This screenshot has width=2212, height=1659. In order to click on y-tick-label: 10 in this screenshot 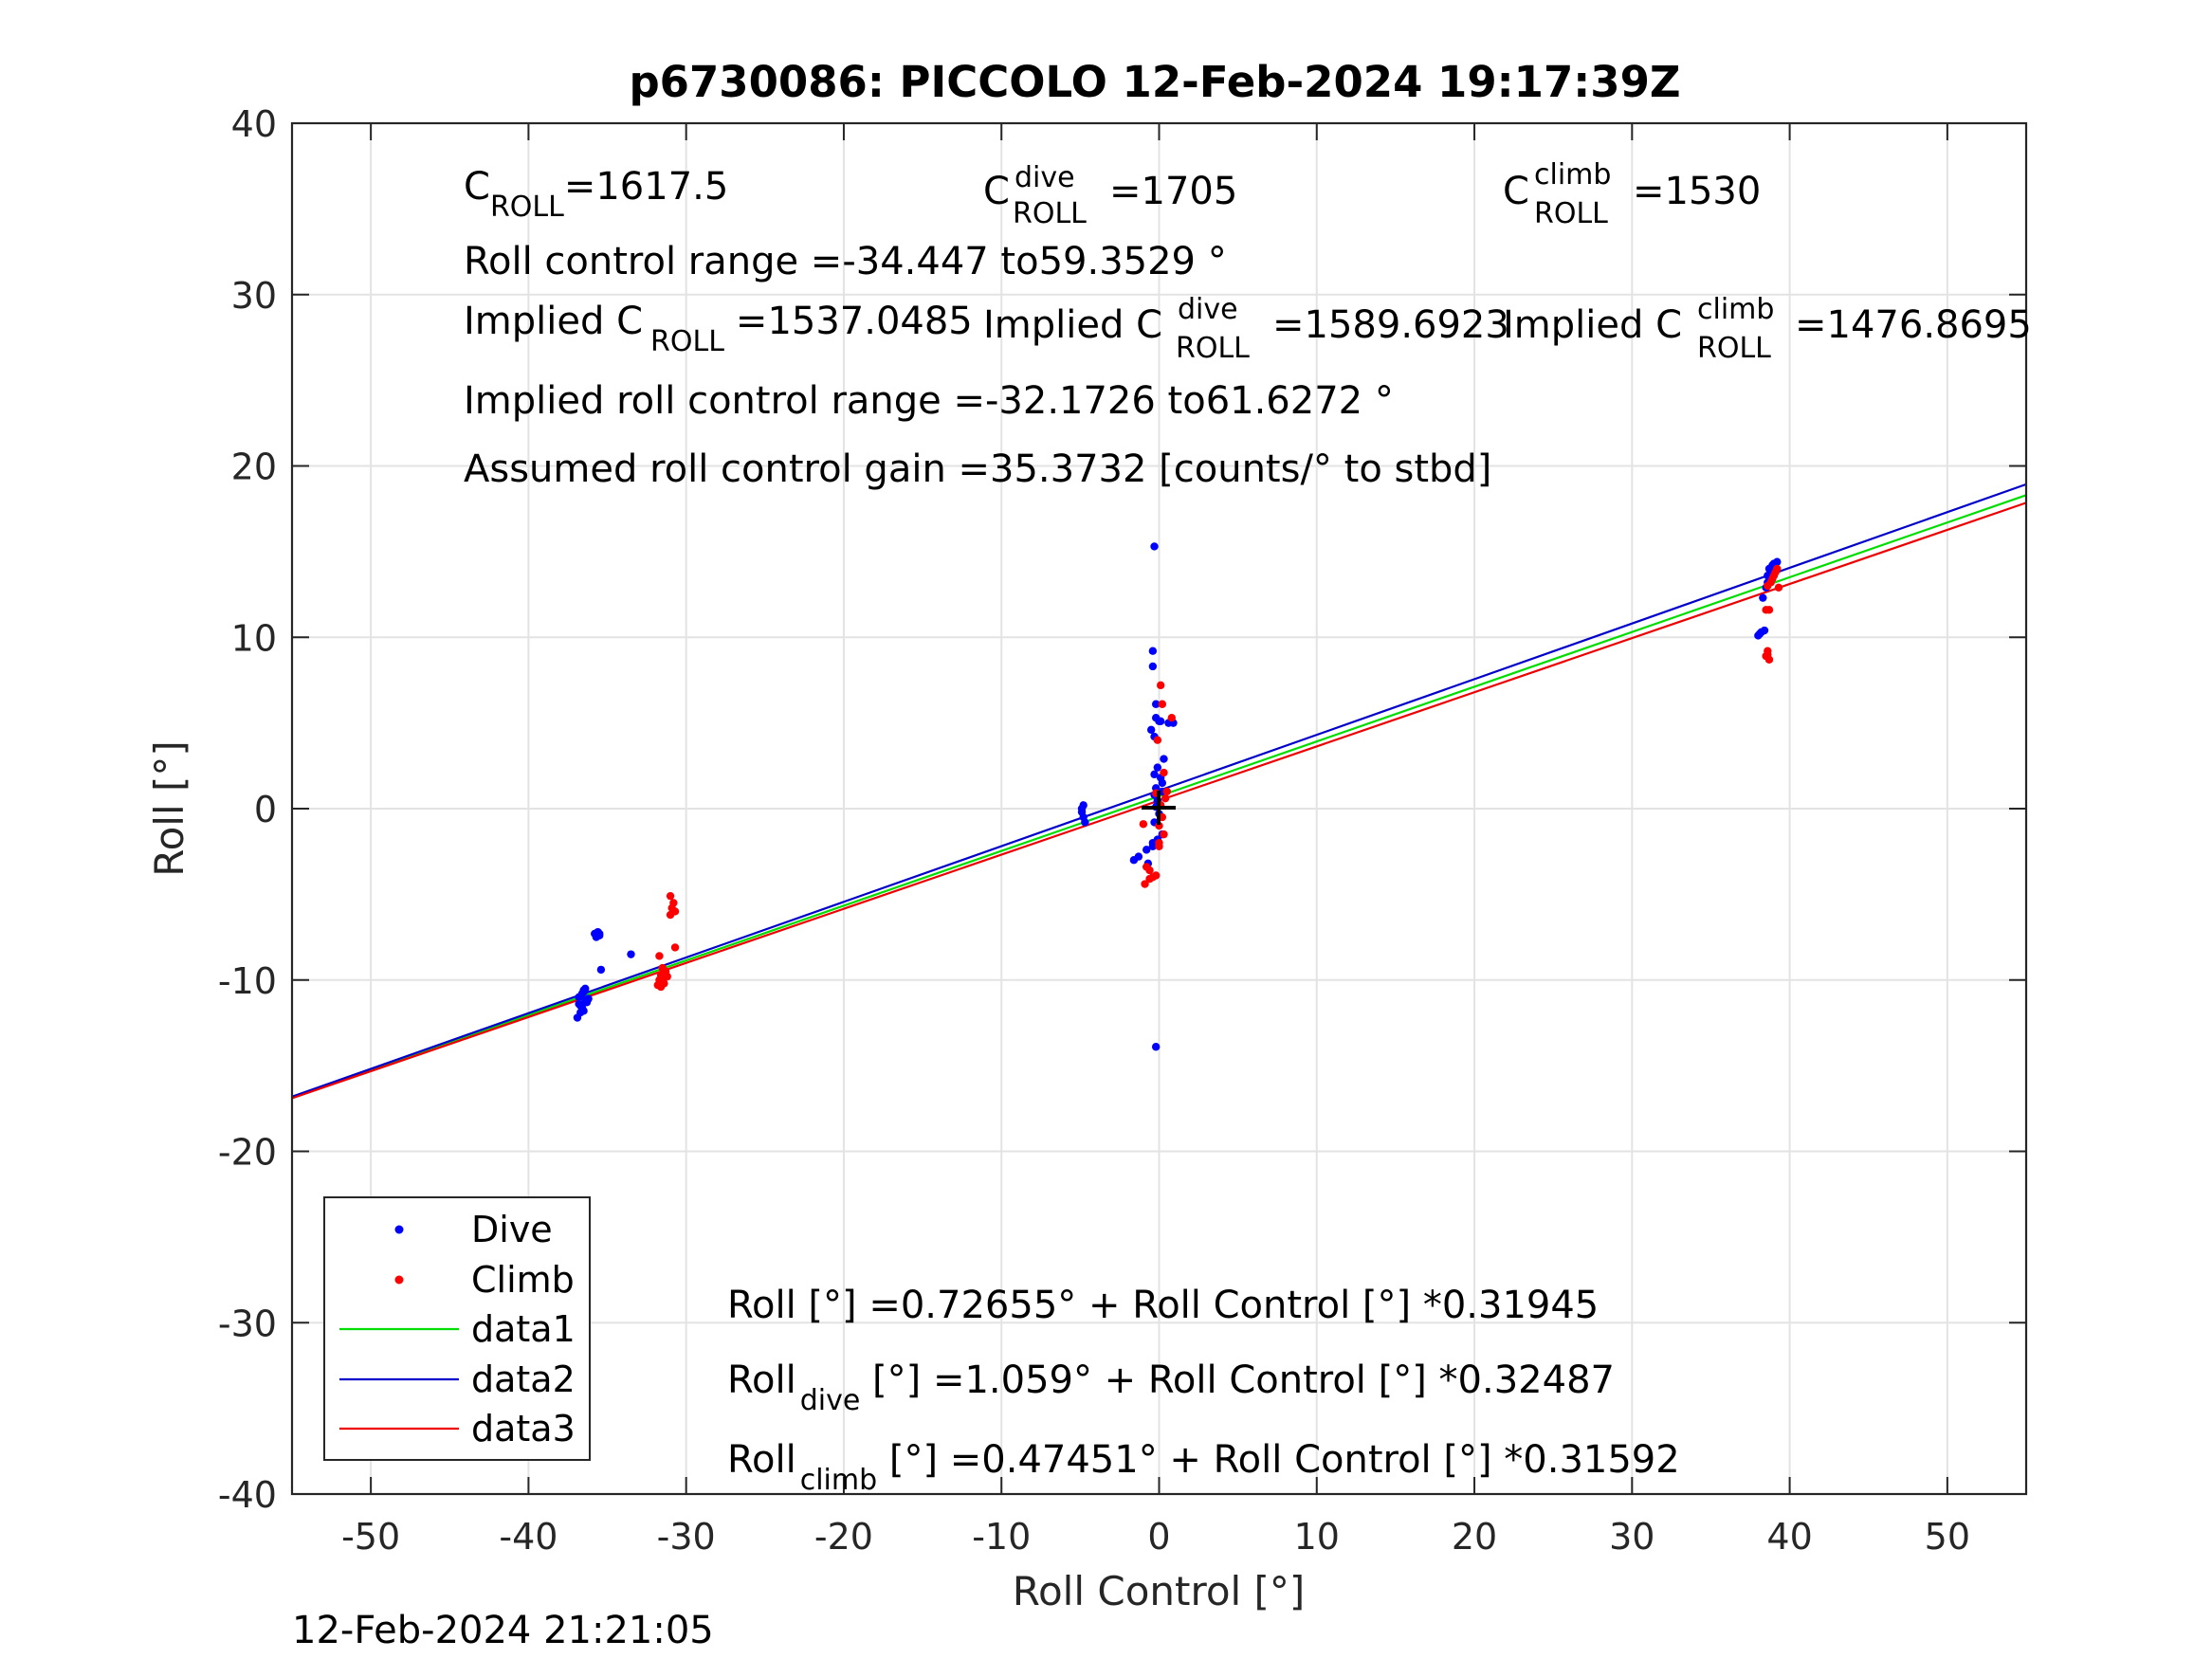, I will do `click(254, 638)`.